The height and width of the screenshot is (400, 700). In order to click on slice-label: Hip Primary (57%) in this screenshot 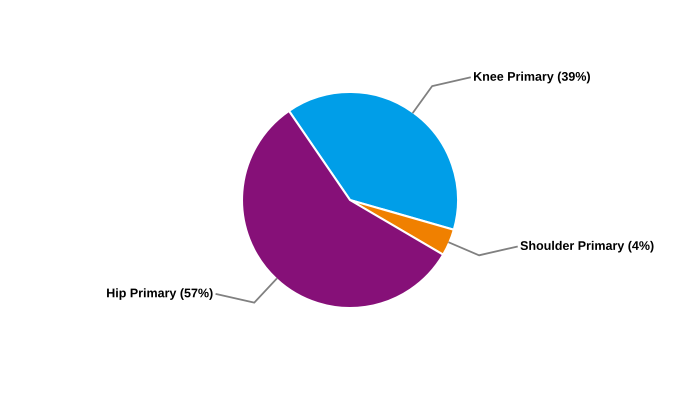, I will do `click(160, 294)`.